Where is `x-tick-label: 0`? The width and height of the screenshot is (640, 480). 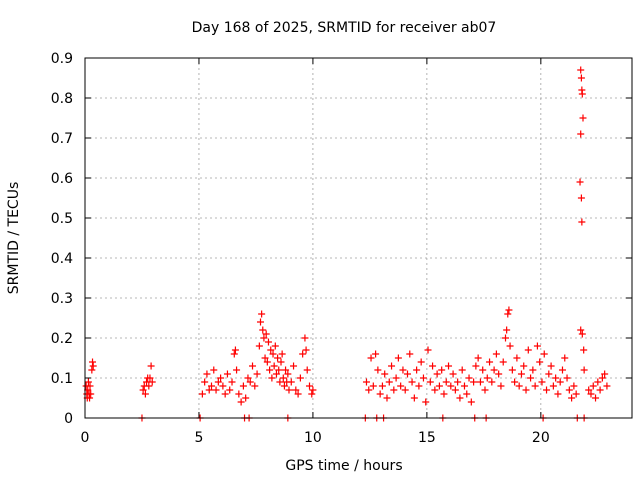
x-tick-label: 0 is located at coordinates (85, 438).